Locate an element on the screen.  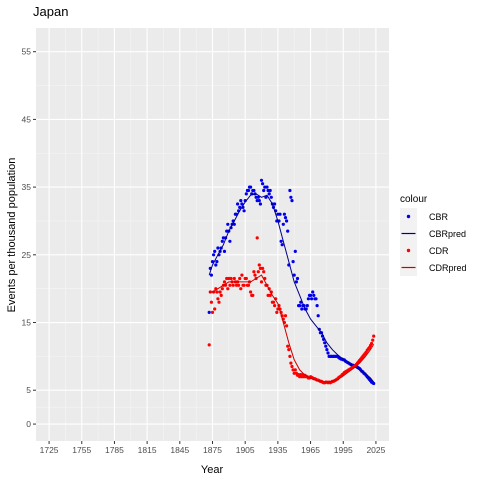
x-tick-label: 2025 is located at coordinates (375, 450).